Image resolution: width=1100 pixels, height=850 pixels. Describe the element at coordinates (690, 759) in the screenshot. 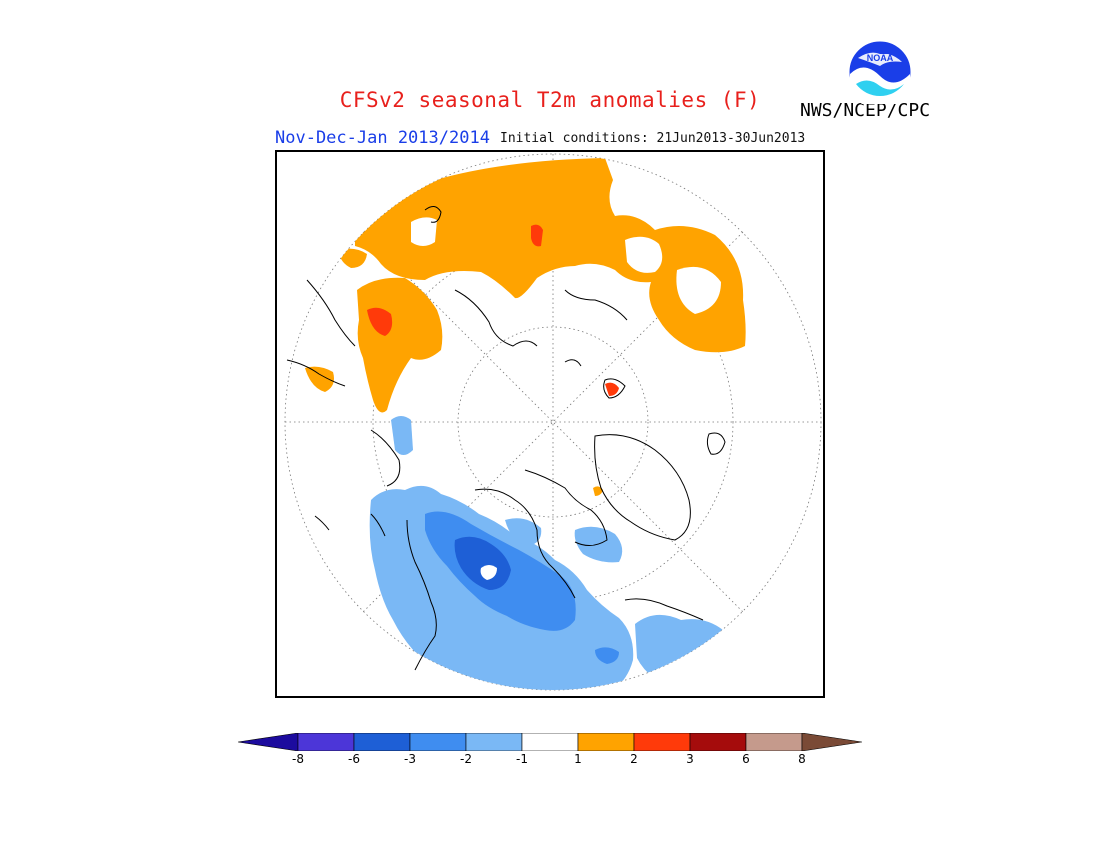

I see `legend-label: 3` at that location.